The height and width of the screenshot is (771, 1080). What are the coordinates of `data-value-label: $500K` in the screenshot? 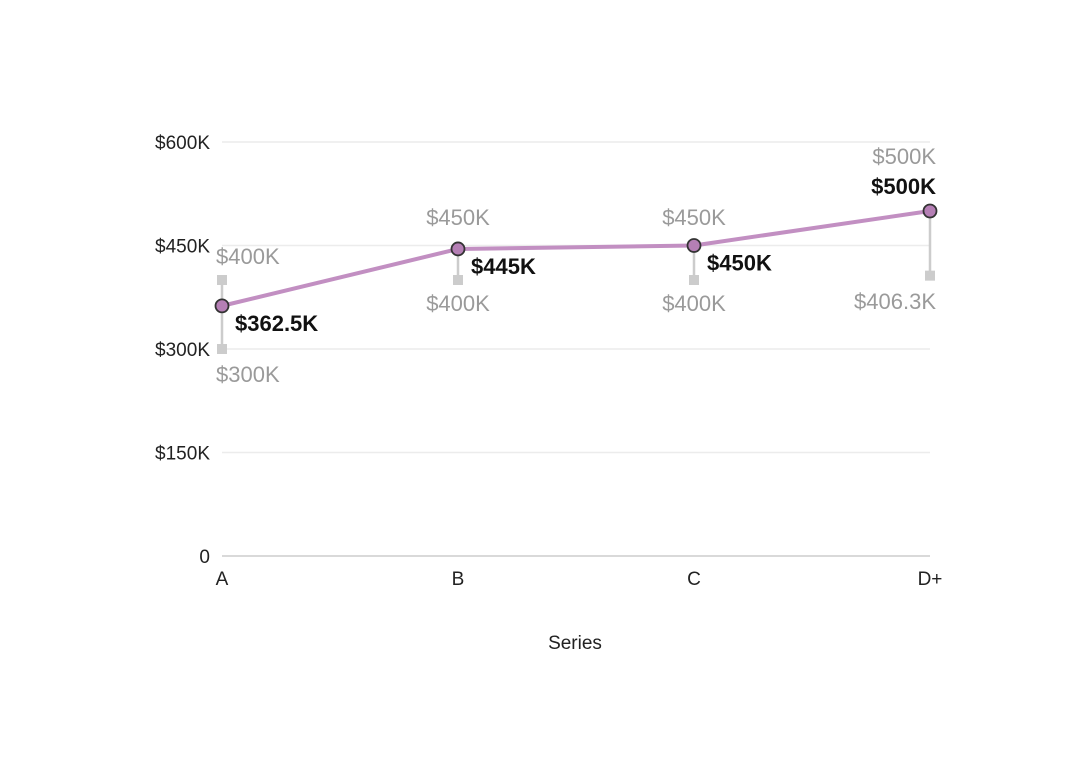 It's located at (903, 186).